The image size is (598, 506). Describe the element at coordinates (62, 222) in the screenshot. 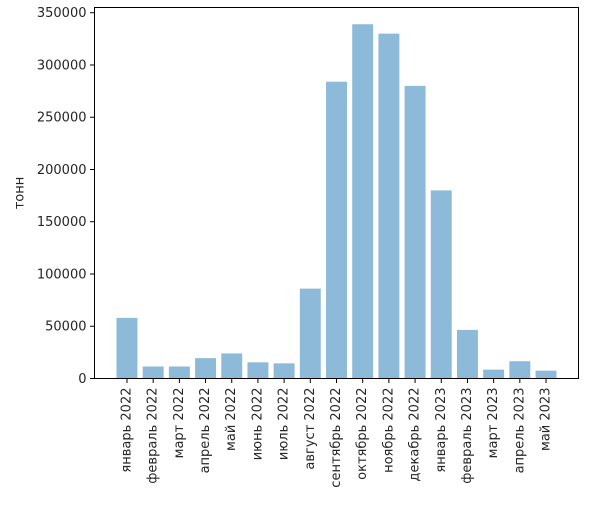

I see `y-tick-label: 150000` at that location.